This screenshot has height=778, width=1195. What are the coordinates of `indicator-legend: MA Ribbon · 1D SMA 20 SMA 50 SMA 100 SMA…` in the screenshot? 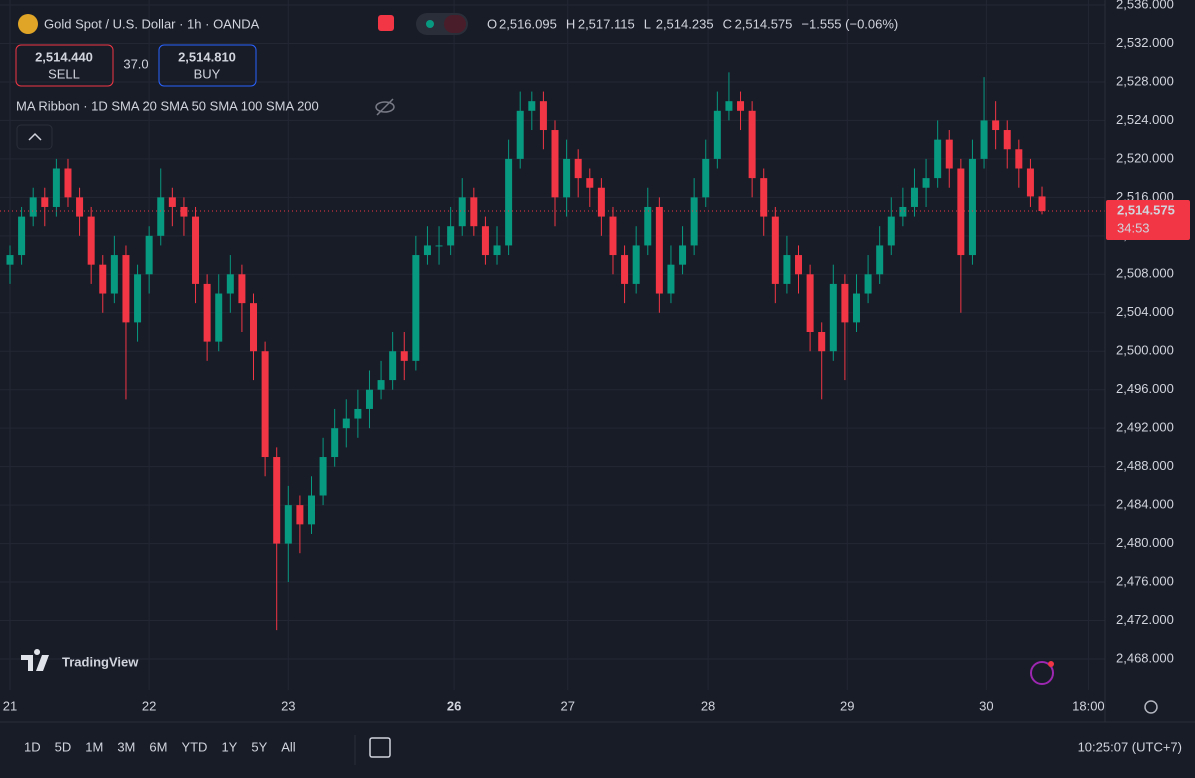 It's located at (167, 105).